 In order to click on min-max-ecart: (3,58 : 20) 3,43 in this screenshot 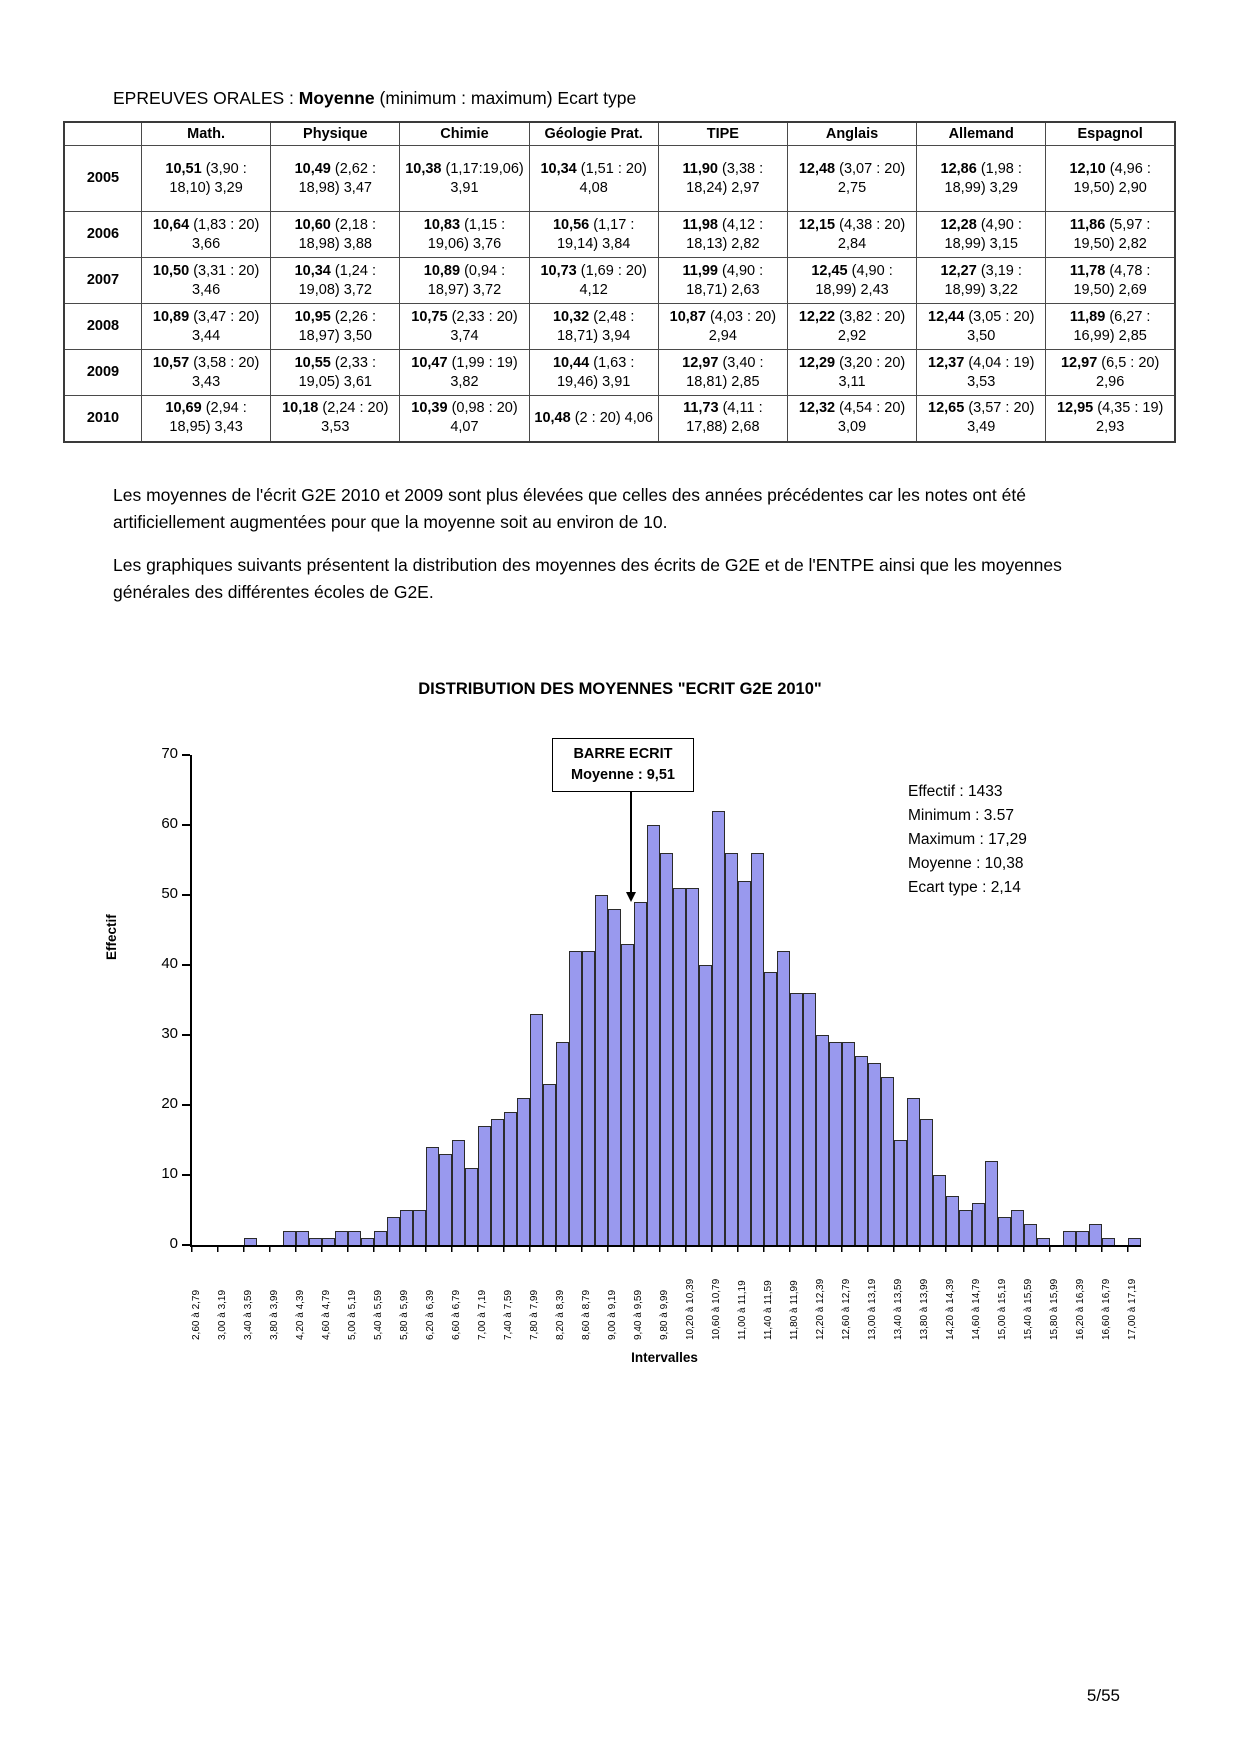, I will do `click(224, 372)`.